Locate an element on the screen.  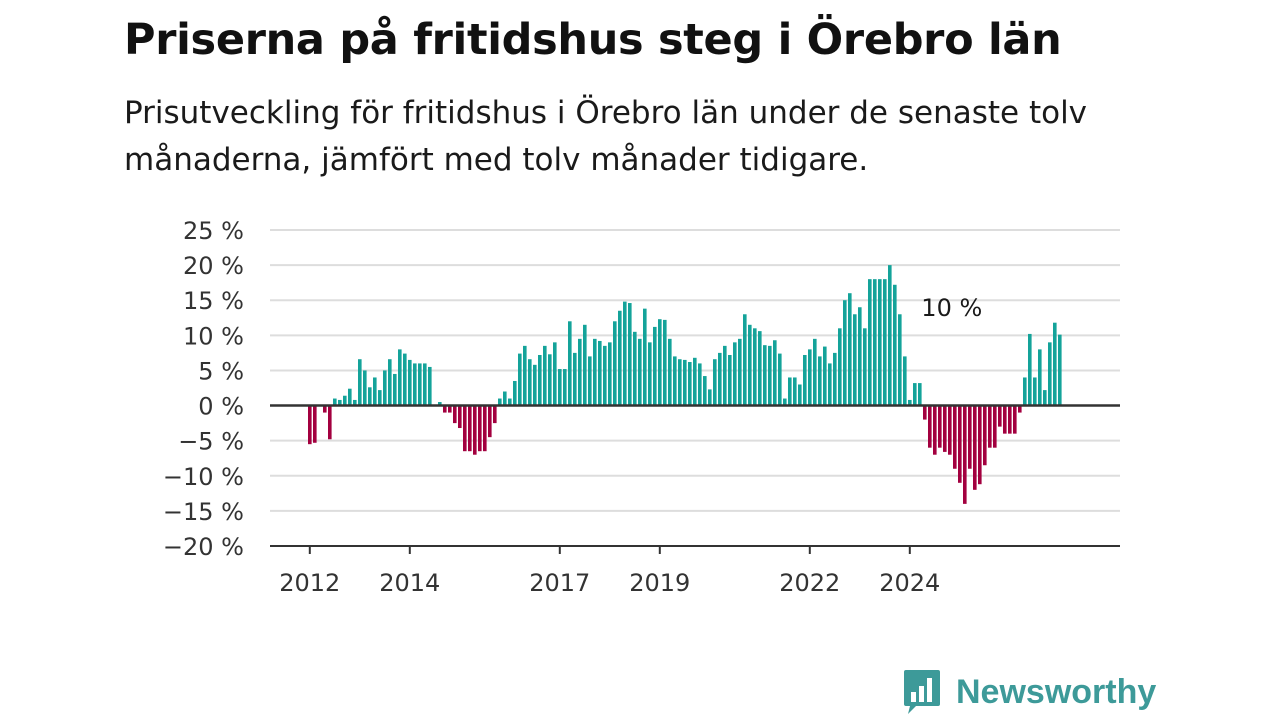
y-tick-label: 20 % is located at coordinates (213, 266).